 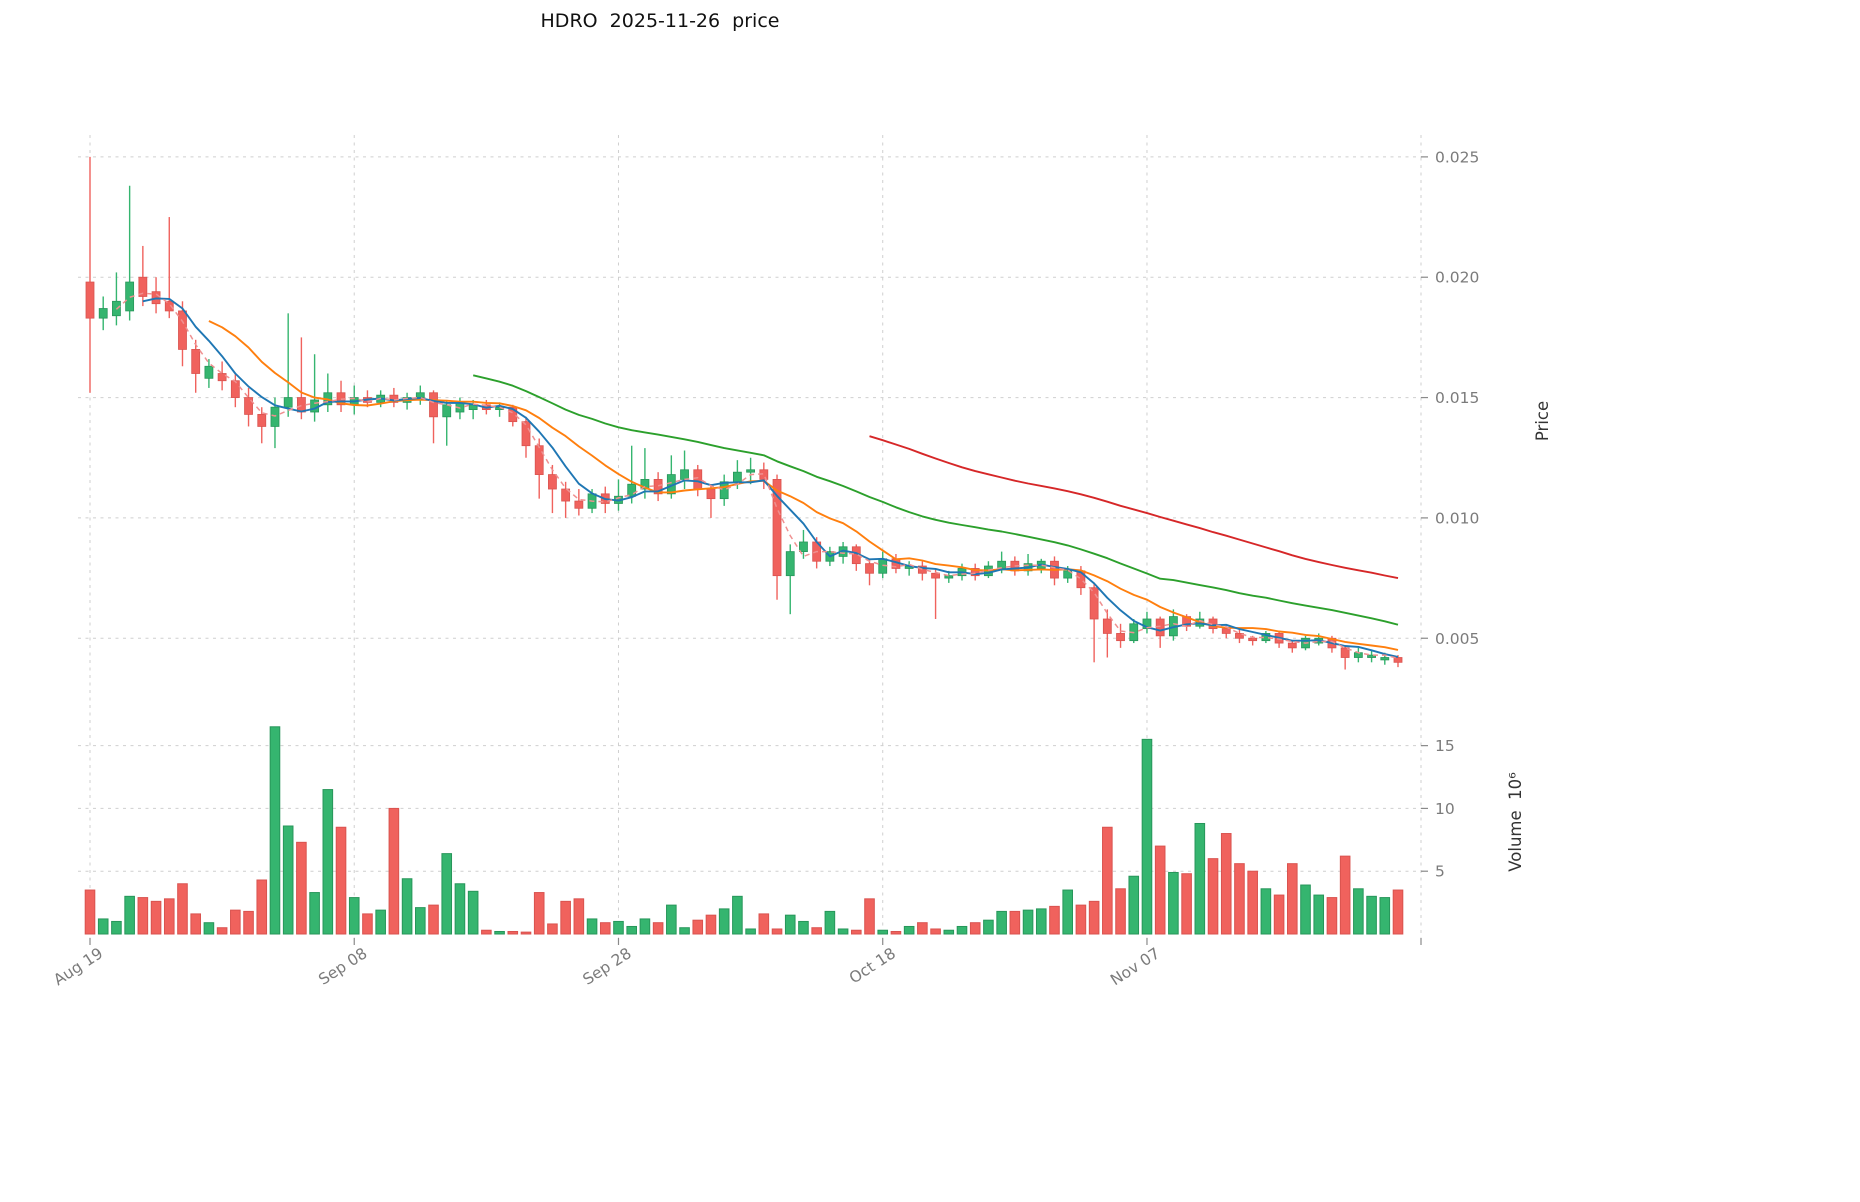 What do you see at coordinates (1135, 966) in the screenshot?
I see `x-tick-label: Nov 07` at bounding box center [1135, 966].